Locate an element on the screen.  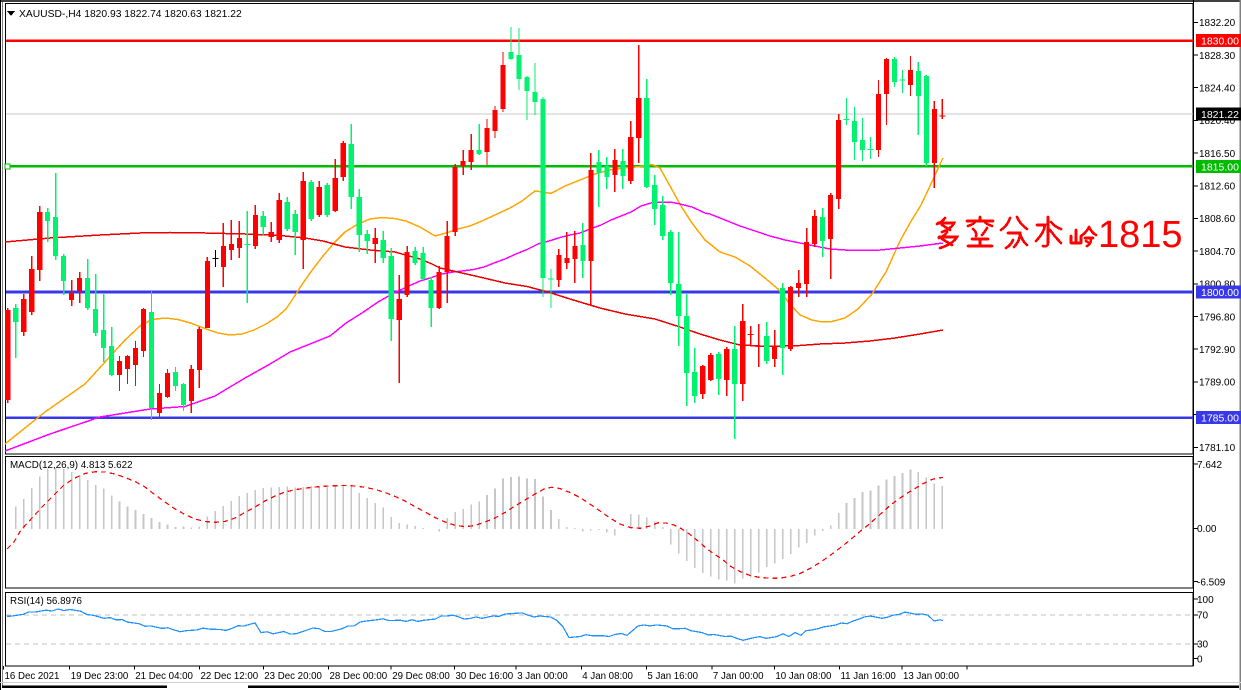
svg-text: 29 Dec 08:00 is located at coordinates (421, 676).